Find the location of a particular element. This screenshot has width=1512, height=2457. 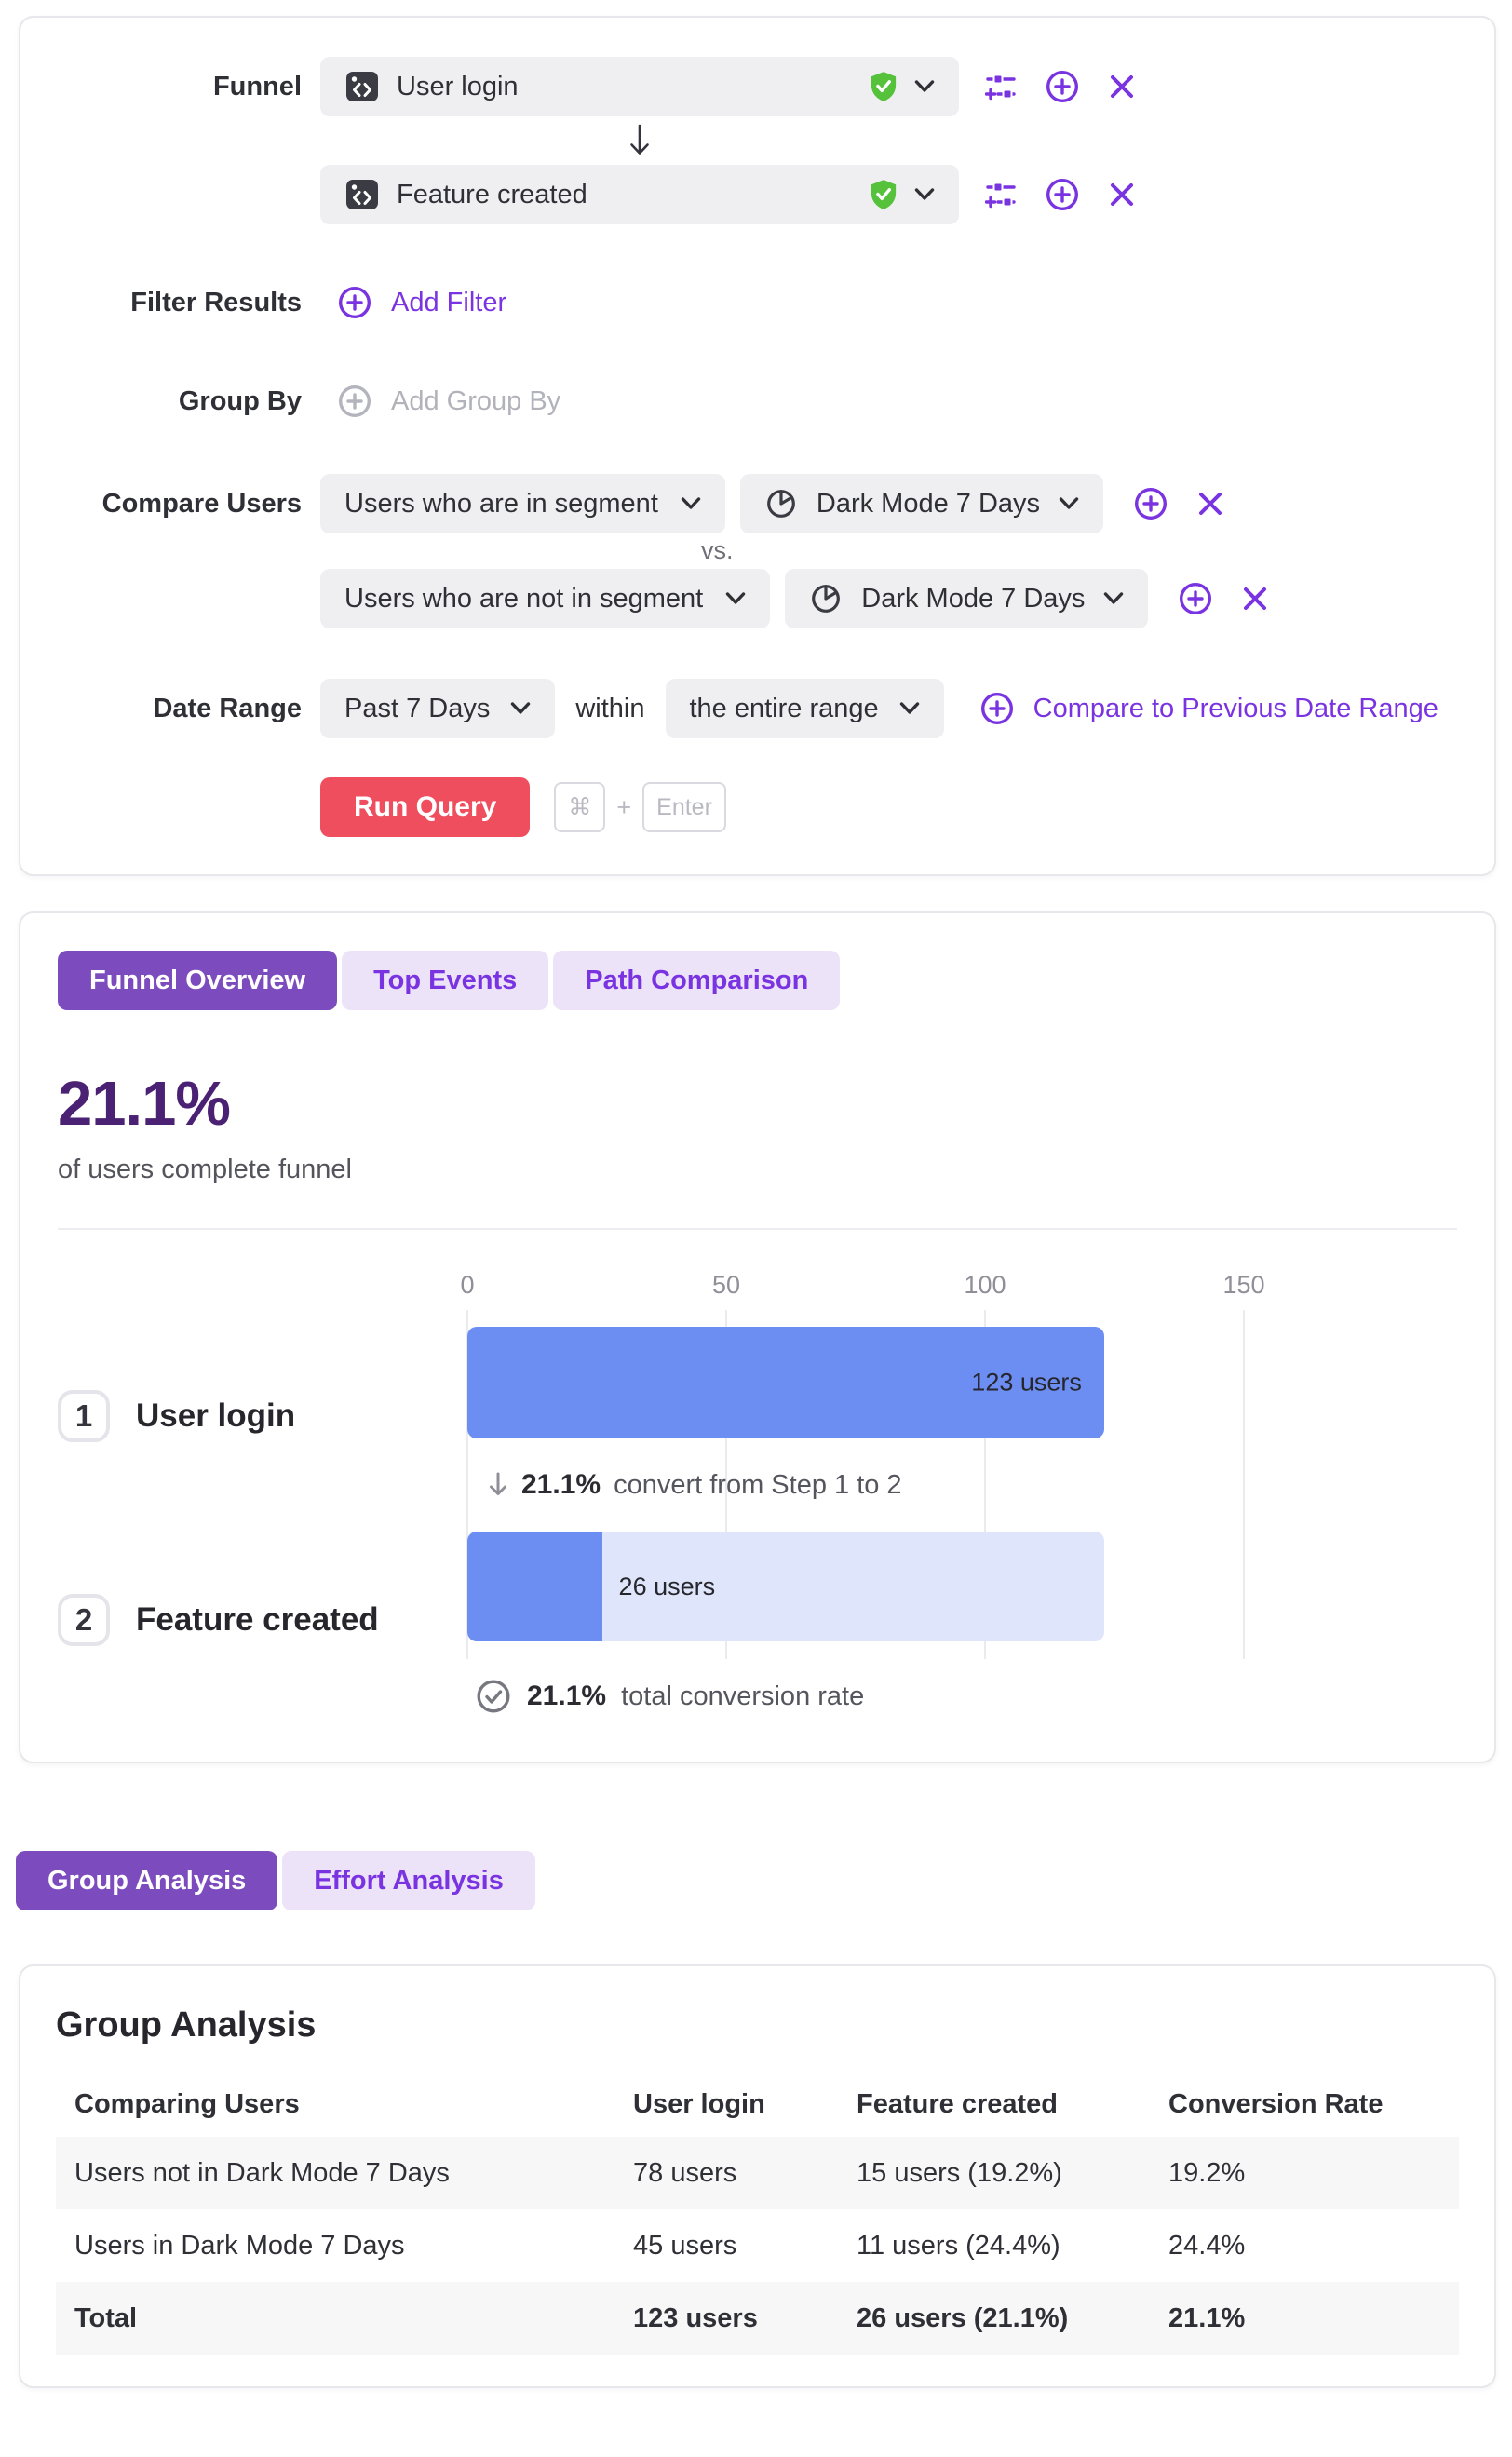

add-filter-label: Add Filter is located at coordinates (449, 302).